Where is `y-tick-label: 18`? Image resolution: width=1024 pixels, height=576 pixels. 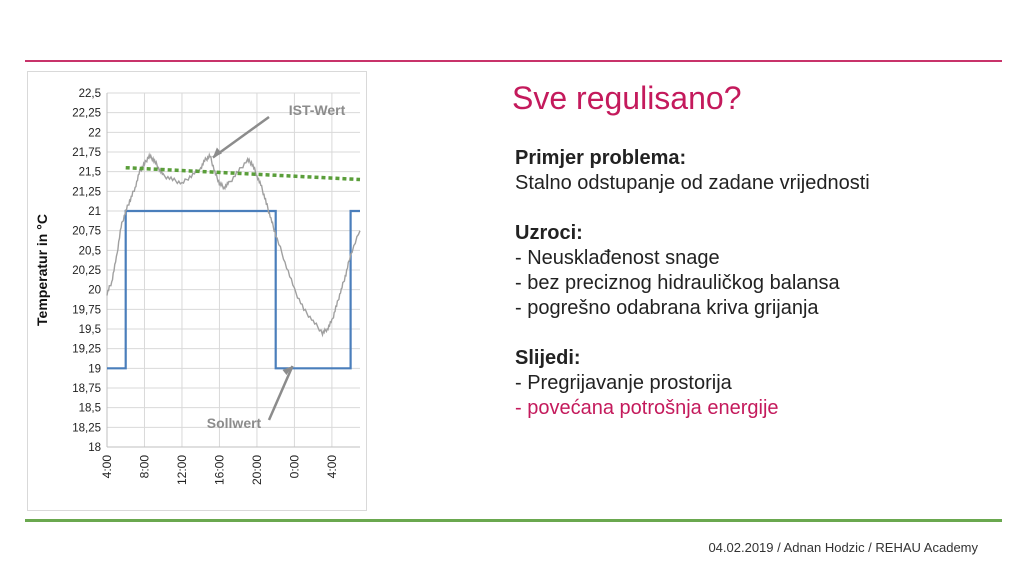 y-tick-label: 18 is located at coordinates (94, 448).